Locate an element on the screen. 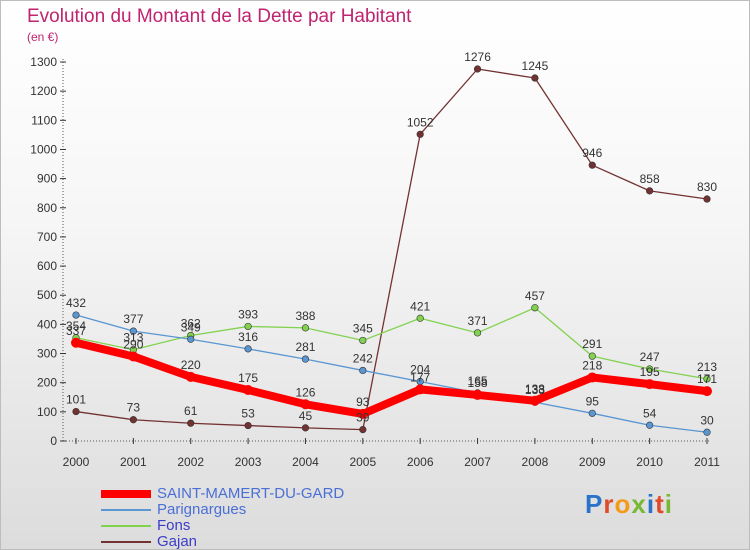 This screenshot has width=750, height=550. data-label: 53 is located at coordinates (248, 414).